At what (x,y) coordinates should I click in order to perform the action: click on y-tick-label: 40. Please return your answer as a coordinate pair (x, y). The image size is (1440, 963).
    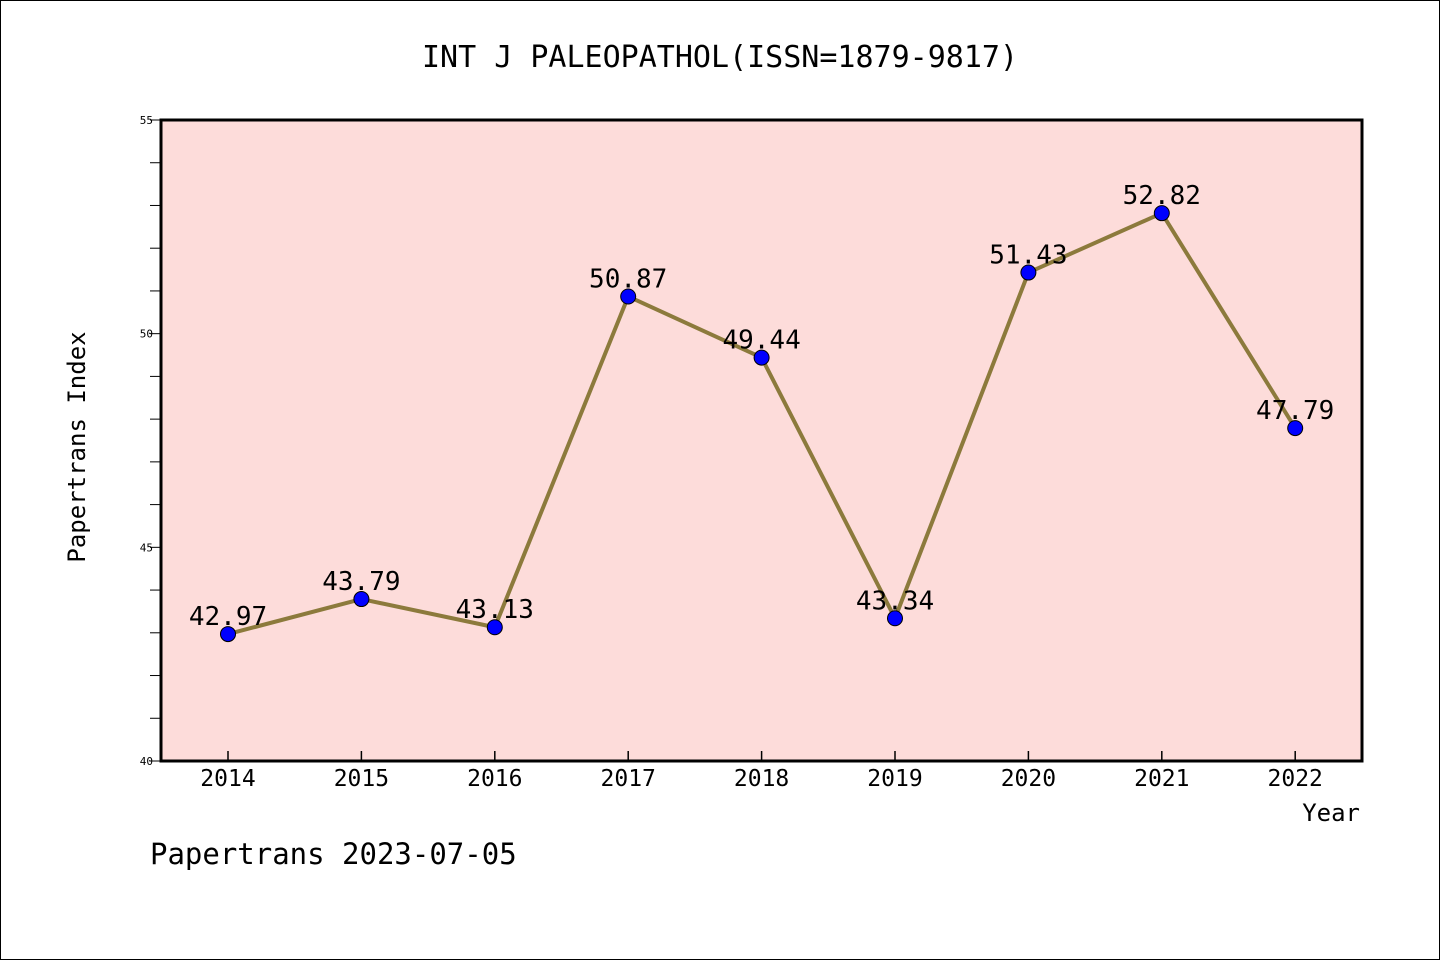
    Looking at the image, I should click on (146, 761).